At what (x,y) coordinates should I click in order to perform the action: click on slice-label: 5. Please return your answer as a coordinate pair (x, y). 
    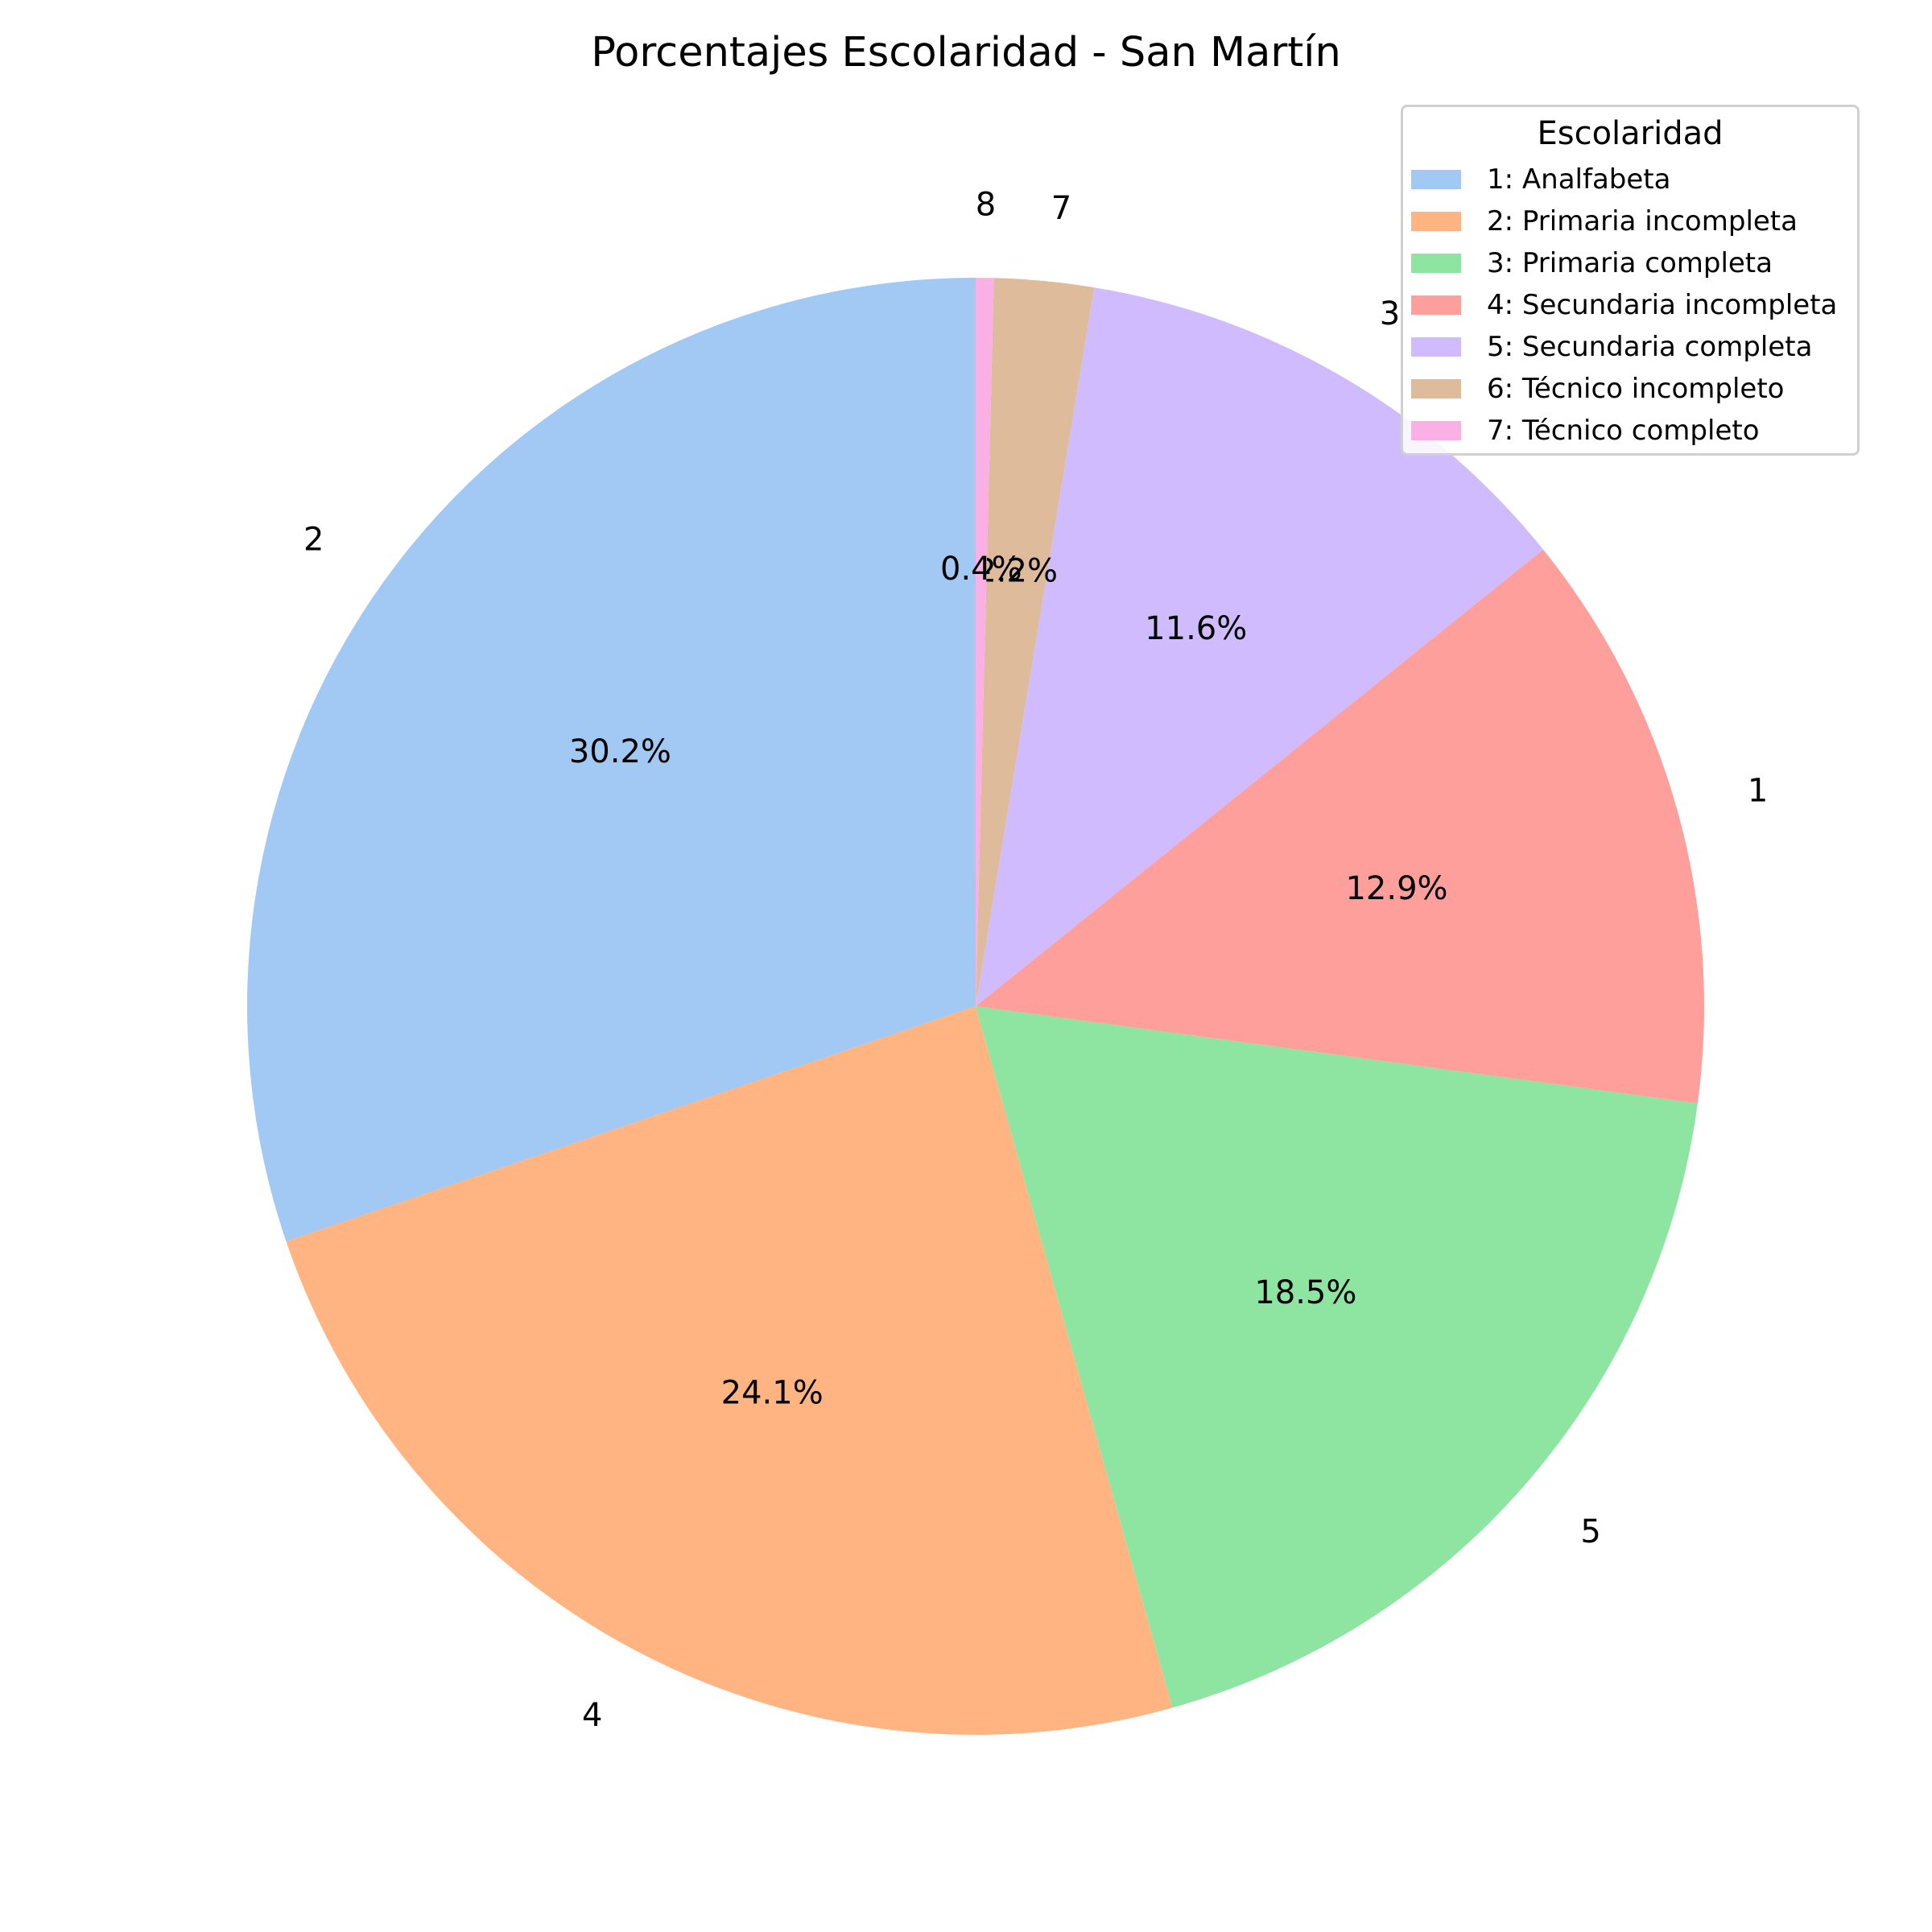
    Looking at the image, I should click on (1590, 1531).